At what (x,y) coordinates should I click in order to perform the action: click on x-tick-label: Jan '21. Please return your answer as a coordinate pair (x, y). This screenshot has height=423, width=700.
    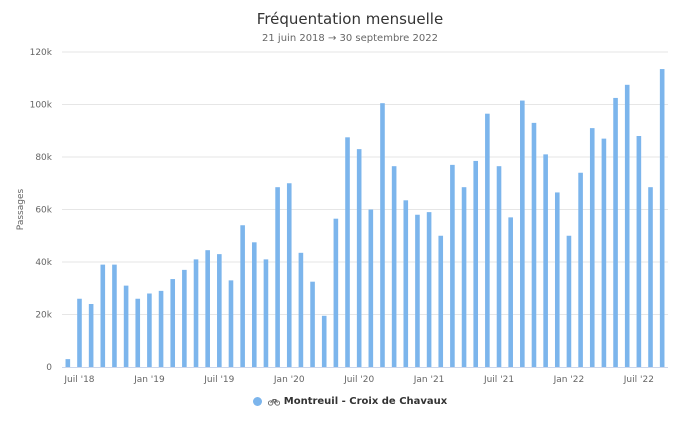
    Looking at the image, I should click on (429, 380).